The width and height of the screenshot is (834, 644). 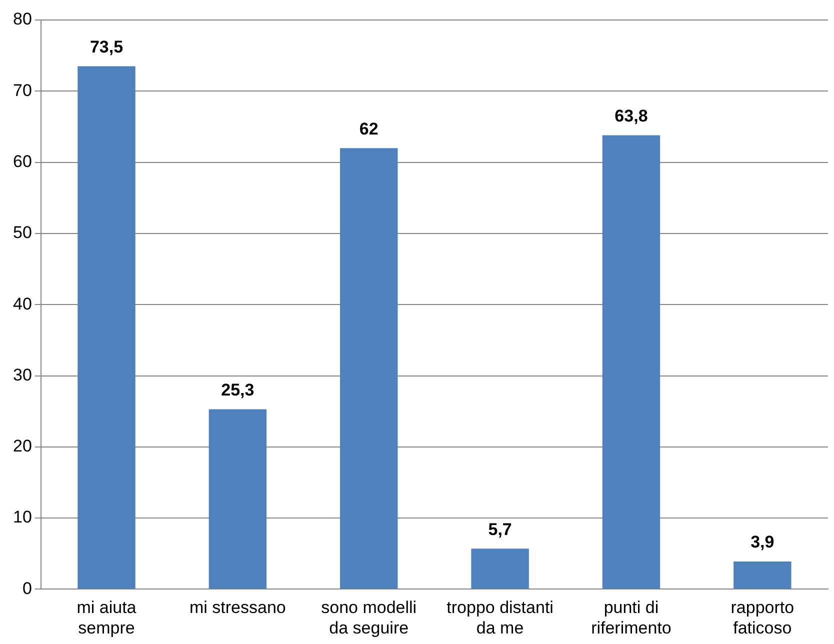 What do you see at coordinates (22, 232) in the screenshot?
I see `y-tick-label: 50` at bounding box center [22, 232].